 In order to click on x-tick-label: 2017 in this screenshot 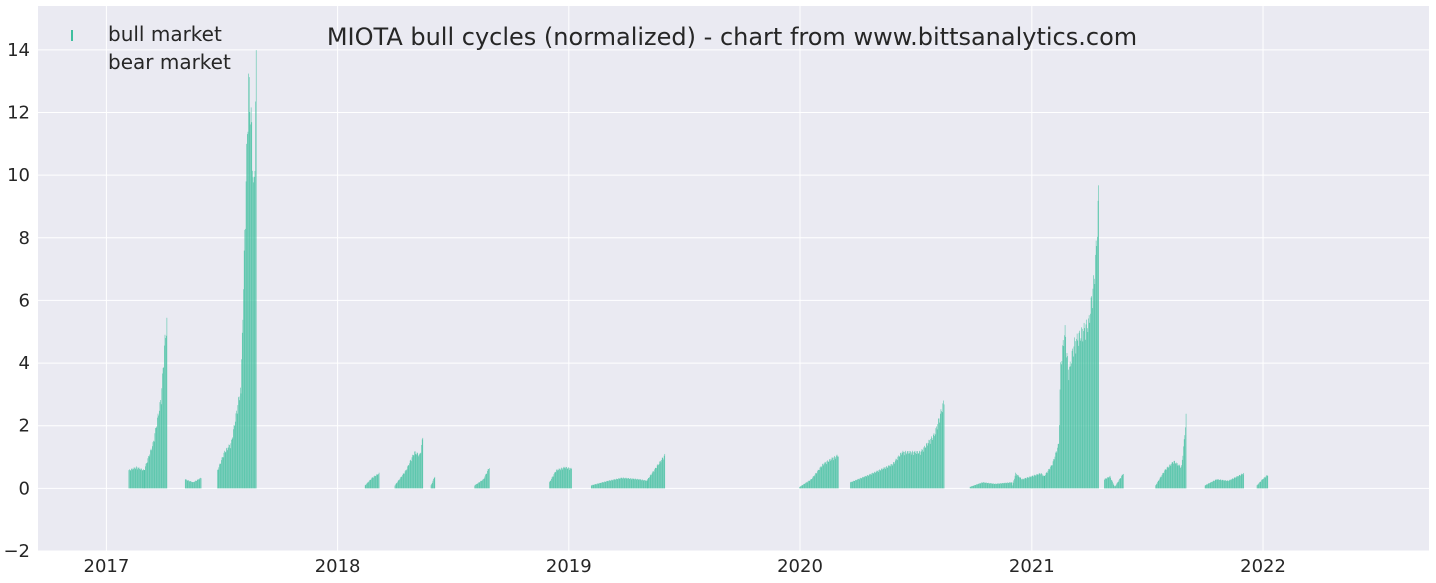, I will do `click(107, 566)`.